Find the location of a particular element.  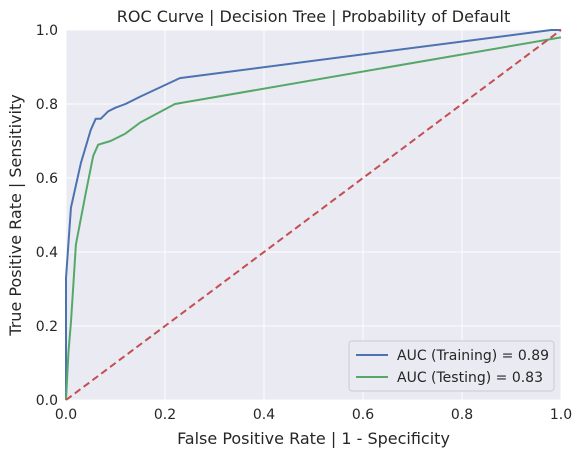

x-tick-label: 0.8 is located at coordinates (462, 415).